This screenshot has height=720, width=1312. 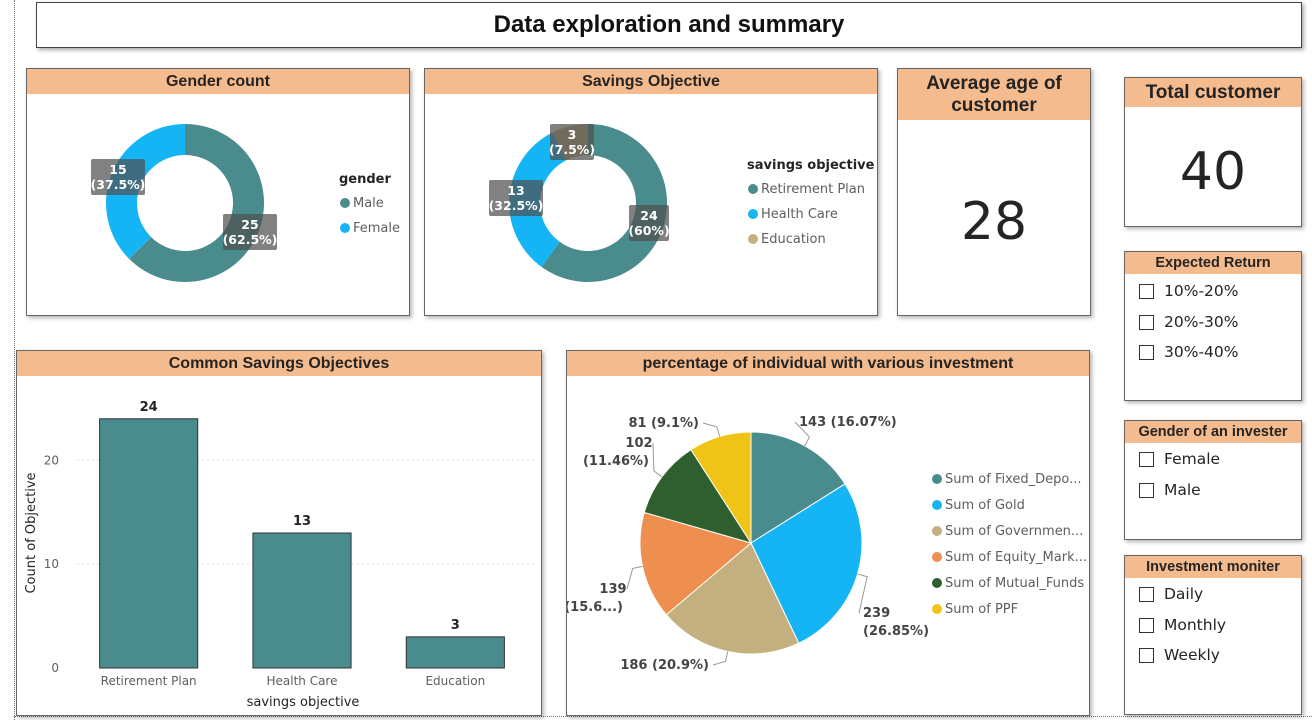 I want to click on avg-age-card: Average age of customer 28, so click(x=994, y=192).